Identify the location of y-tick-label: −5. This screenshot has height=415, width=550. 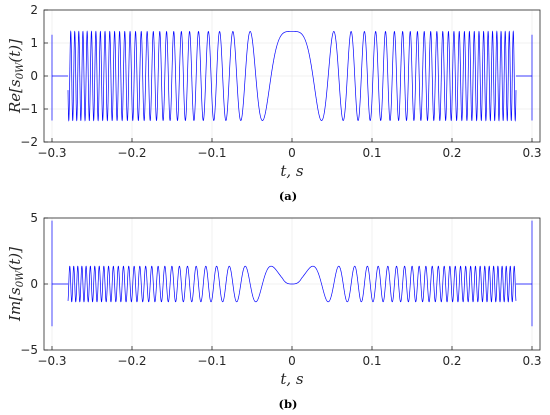
(29, 350).